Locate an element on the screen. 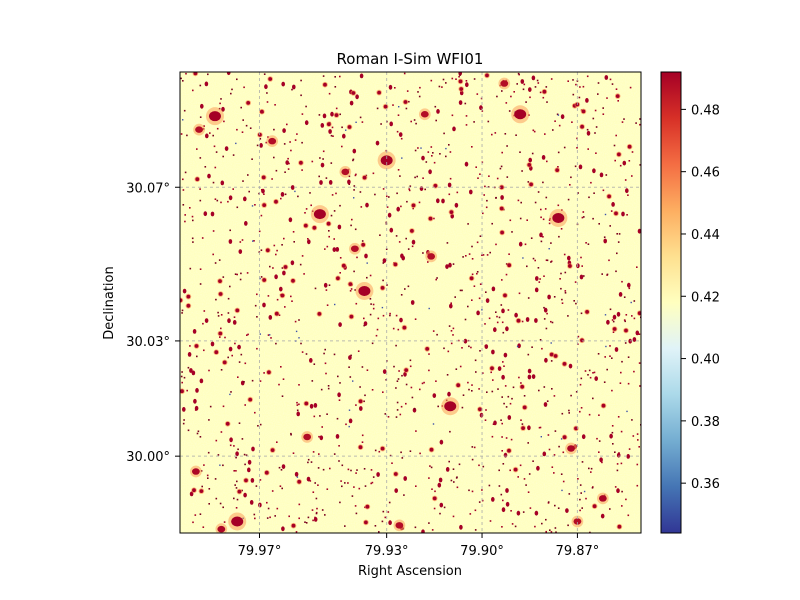 This screenshot has height=600, width=800. colorbar-tick-label: 0.44 is located at coordinates (705, 235).